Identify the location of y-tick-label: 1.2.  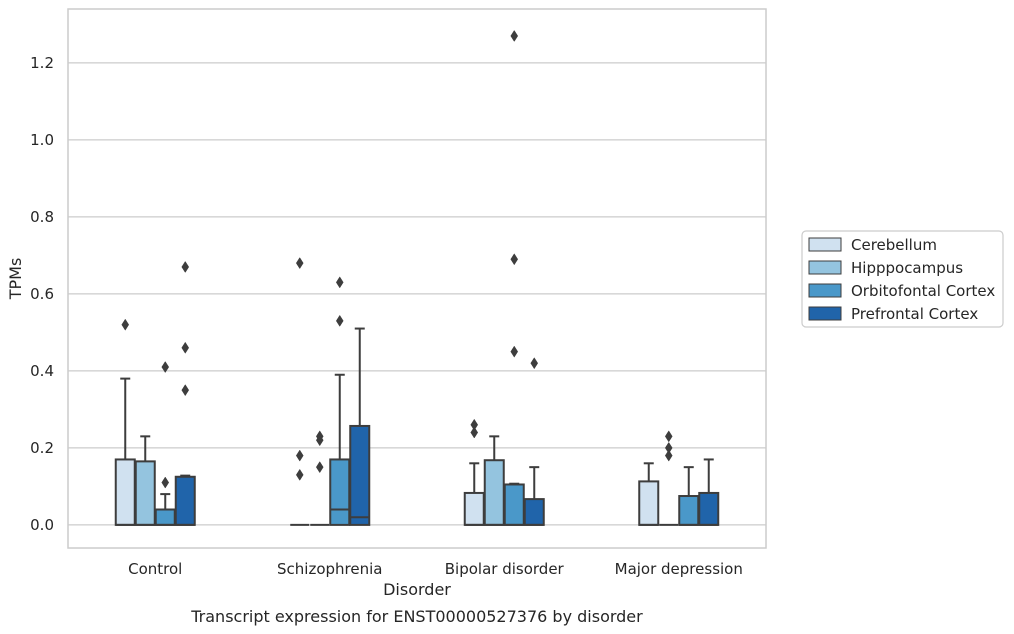
(42, 63).